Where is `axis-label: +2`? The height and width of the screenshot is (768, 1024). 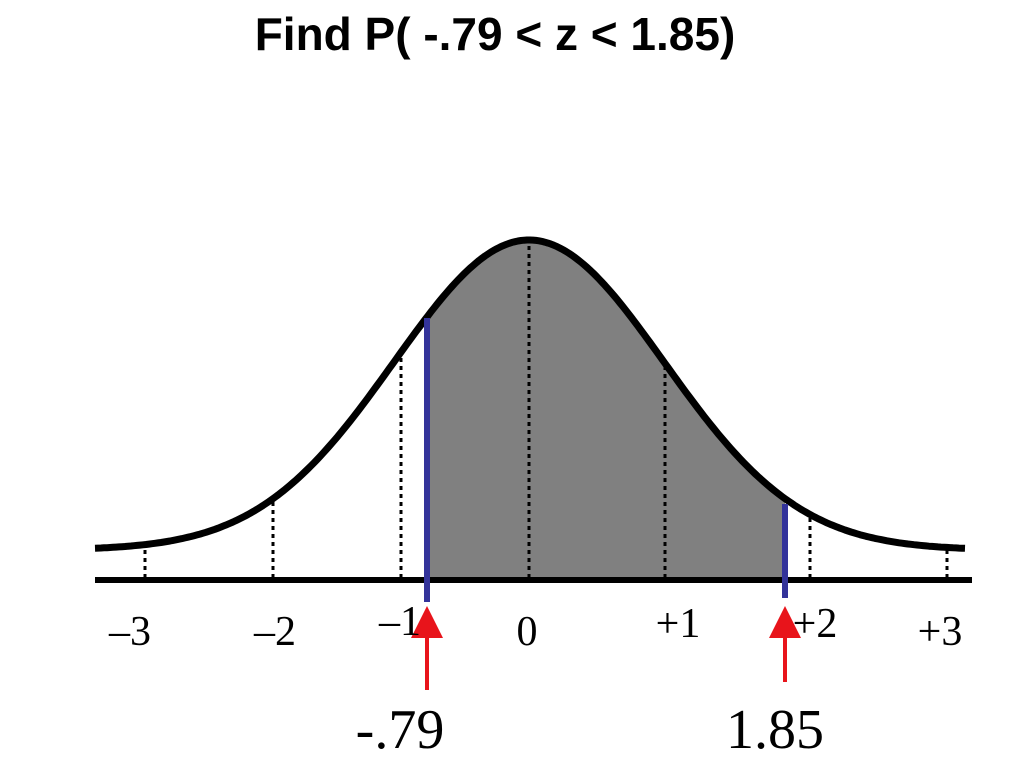
axis-label: +2 is located at coordinates (815, 624).